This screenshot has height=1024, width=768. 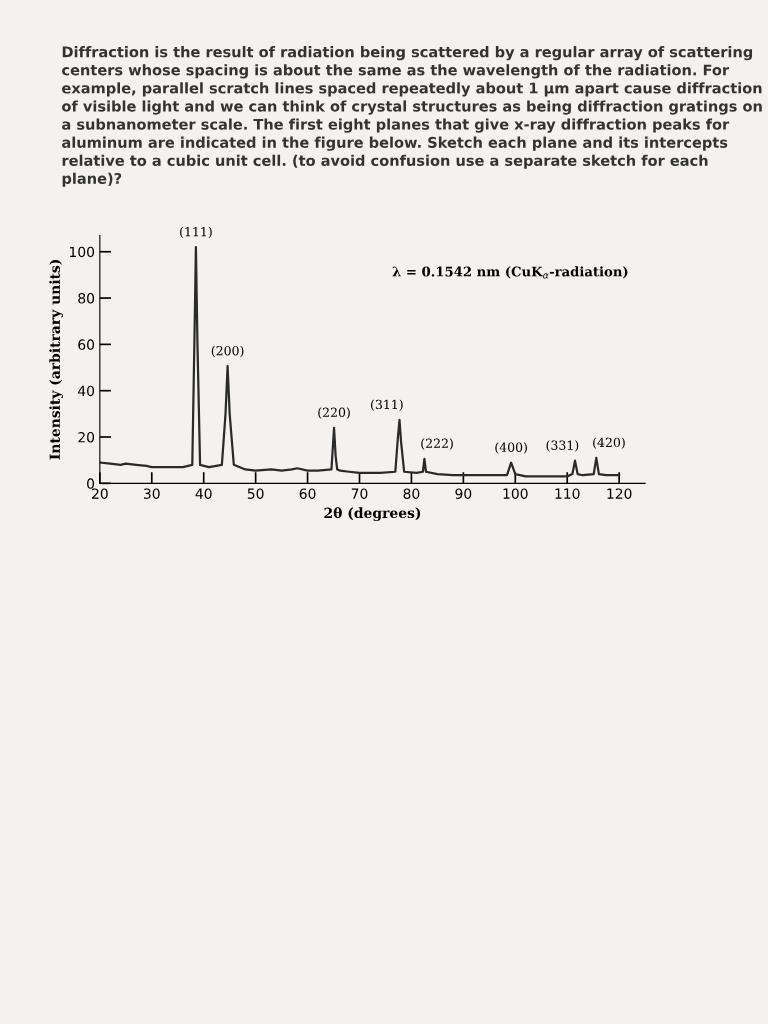 What do you see at coordinates (609, 443) in the screenshot?
I see `annotation: (420)` at bounding box center [609, 443].